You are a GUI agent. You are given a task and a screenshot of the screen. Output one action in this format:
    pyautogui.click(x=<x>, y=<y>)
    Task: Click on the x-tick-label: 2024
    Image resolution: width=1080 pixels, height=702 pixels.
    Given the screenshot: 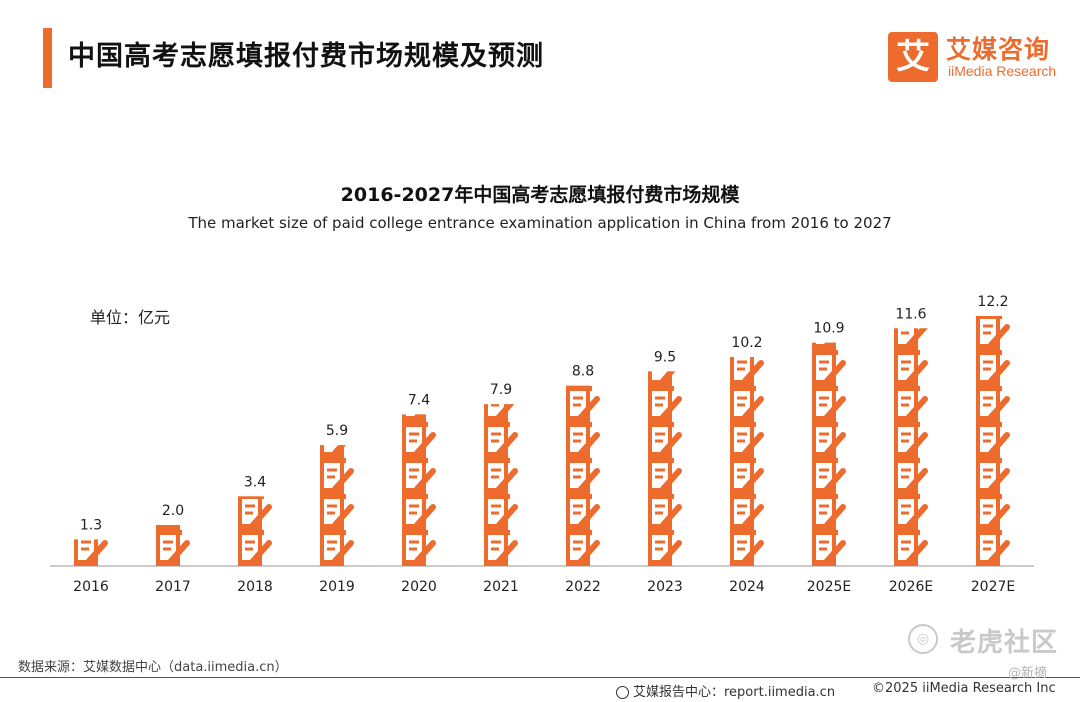 What is the action you would take?
    pyautogui.click(x=747, y=587)
    